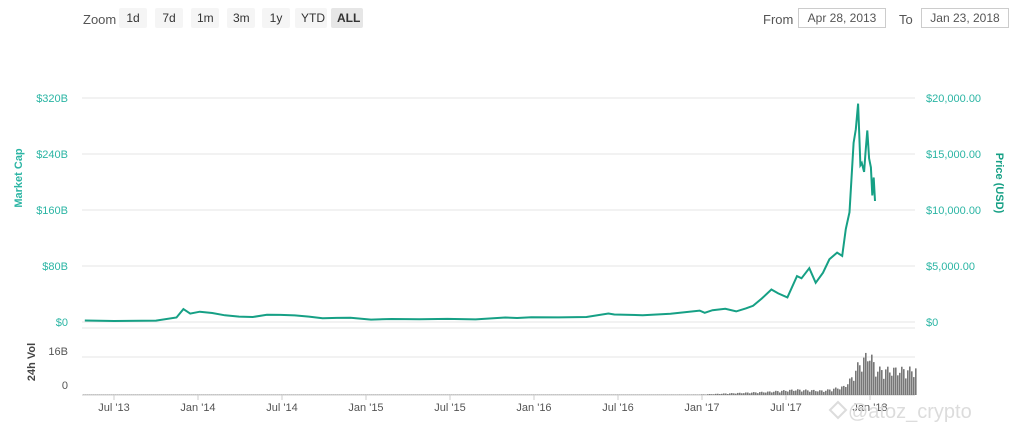 The image size is (1024, 432). Describe the element at coordinates (617, 408) in the screenshot. I see `x-tick-label: Jul '16` at that location.